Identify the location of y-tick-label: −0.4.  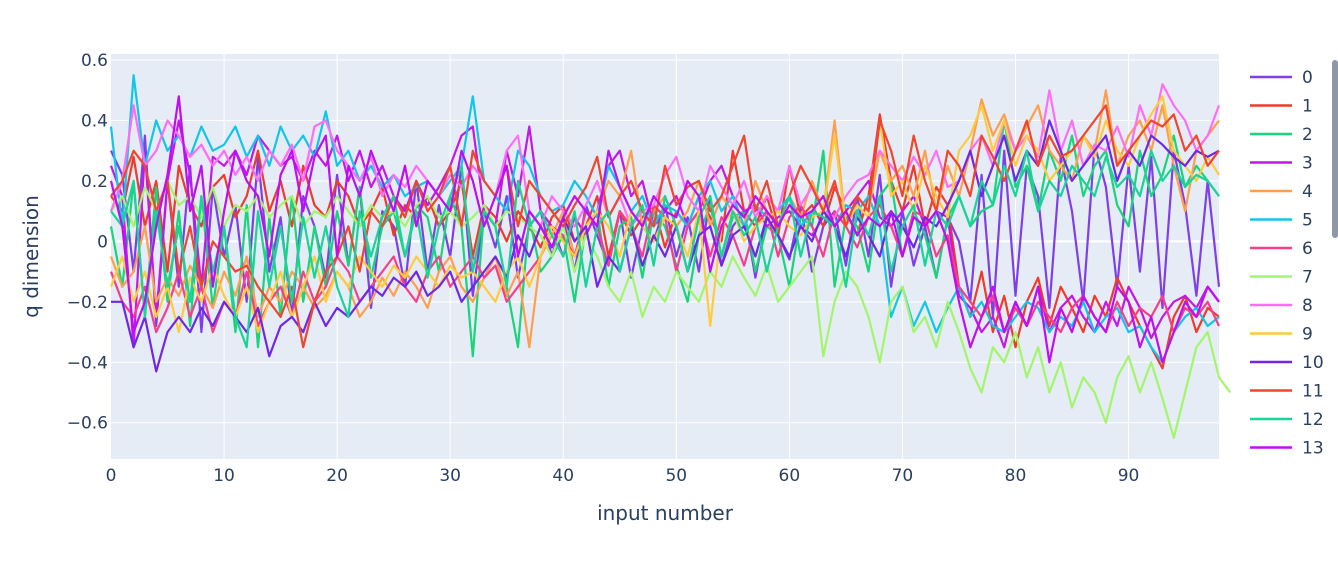
(87, 363).